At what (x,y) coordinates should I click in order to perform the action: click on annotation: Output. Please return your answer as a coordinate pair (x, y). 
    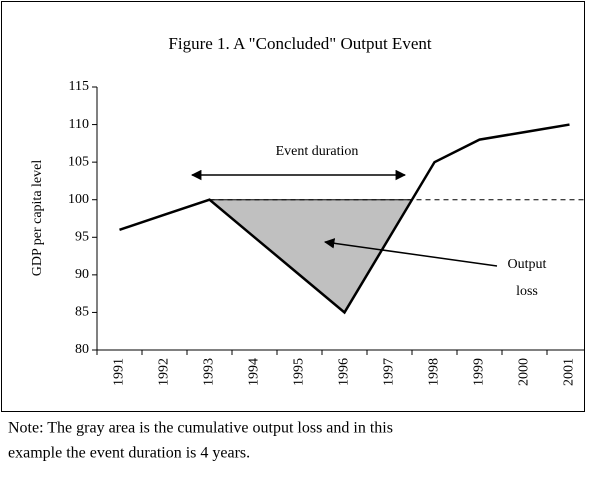
    Looking at the image, I should click on (527, 264).